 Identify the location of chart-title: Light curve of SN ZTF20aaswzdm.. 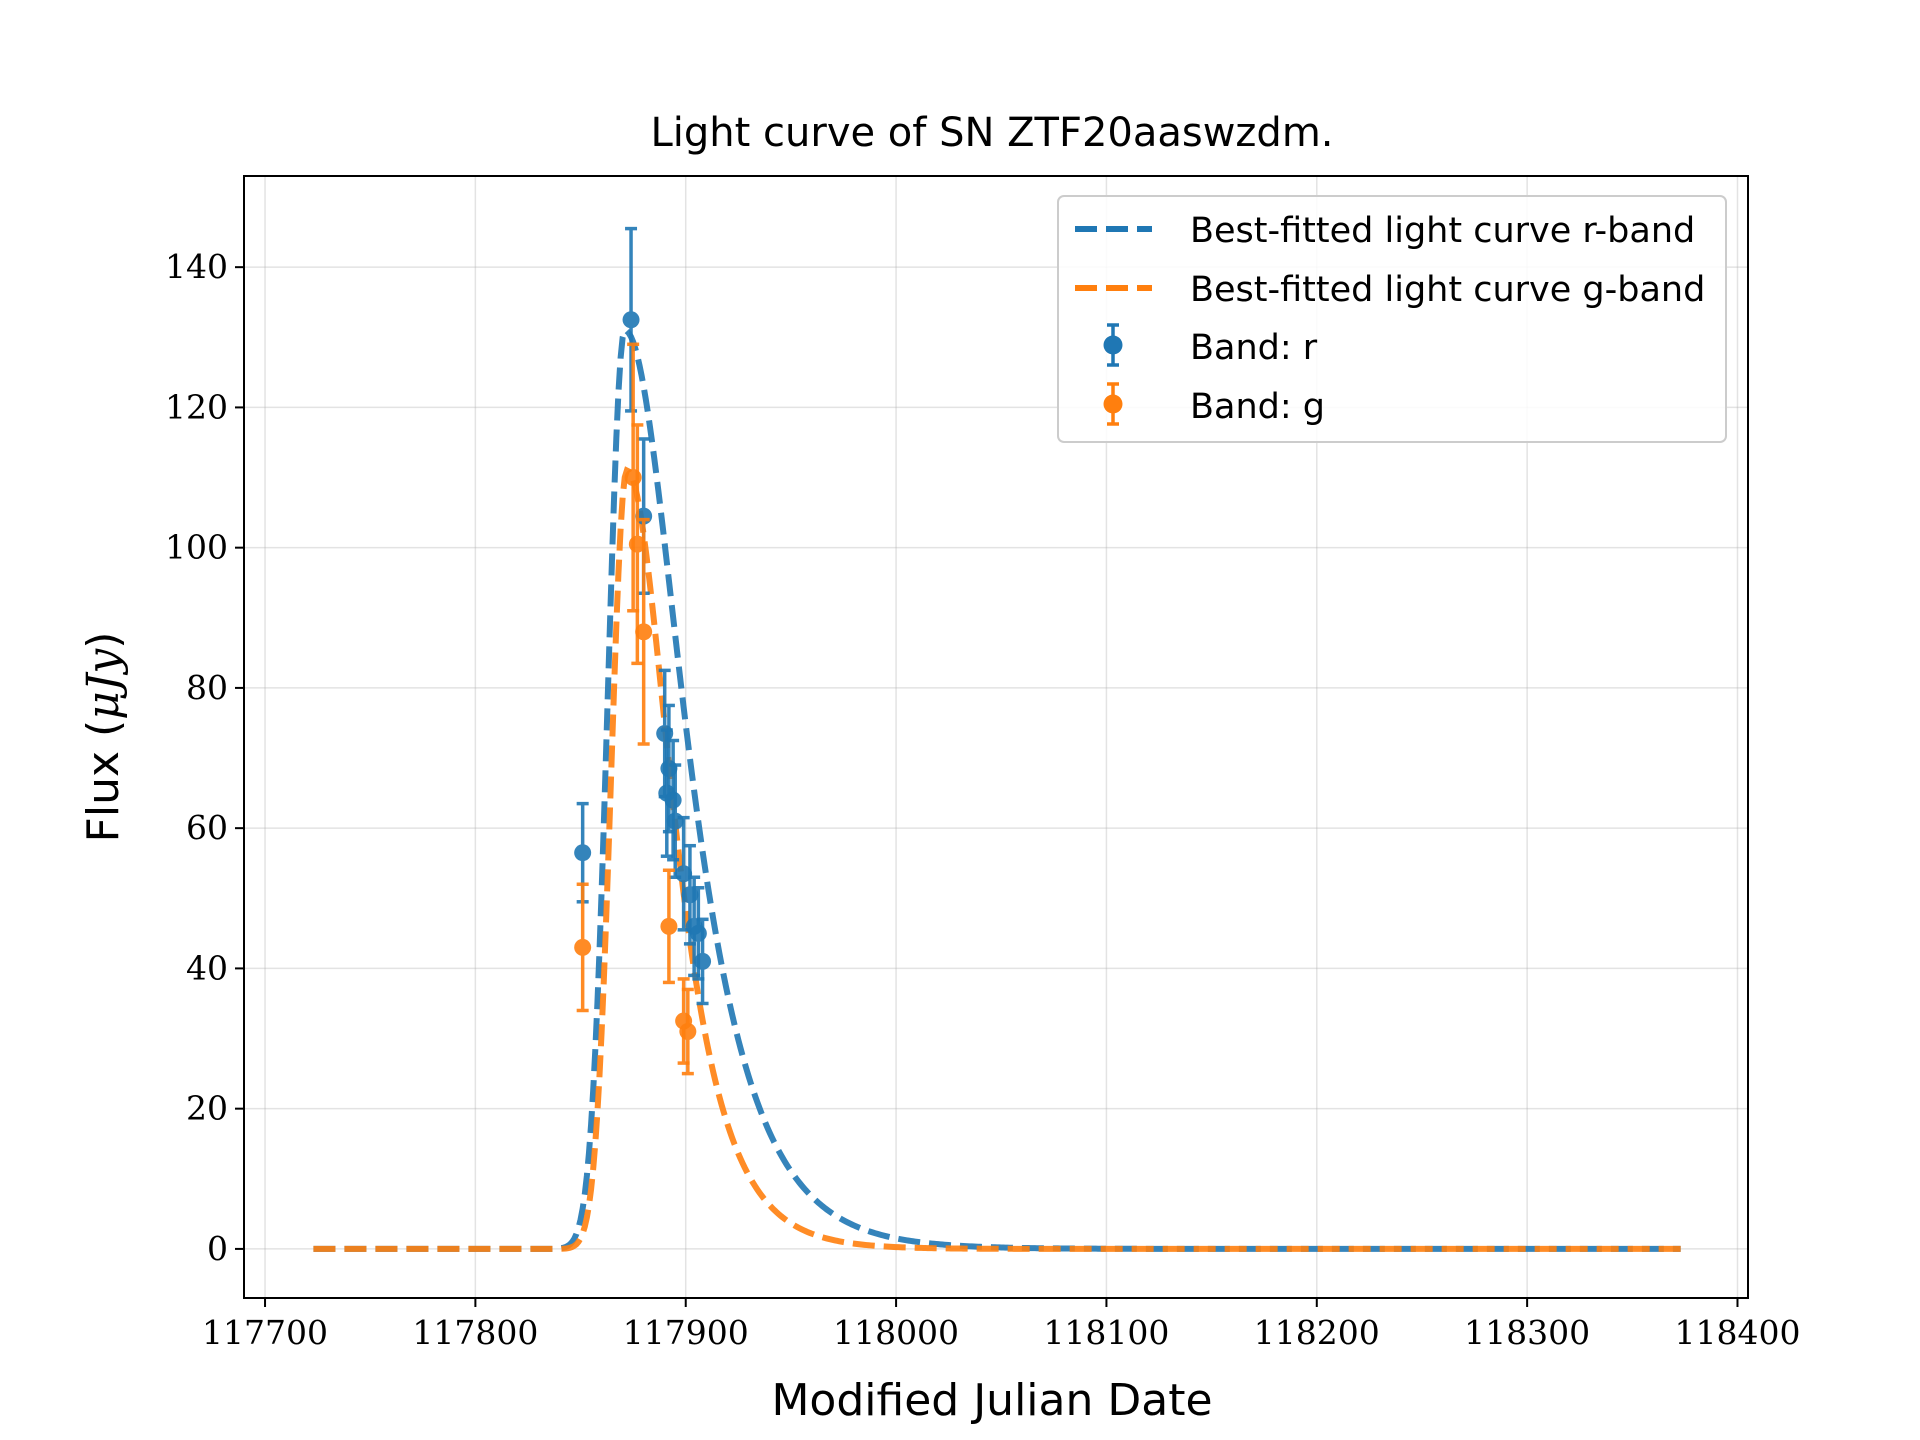
(991, 133).